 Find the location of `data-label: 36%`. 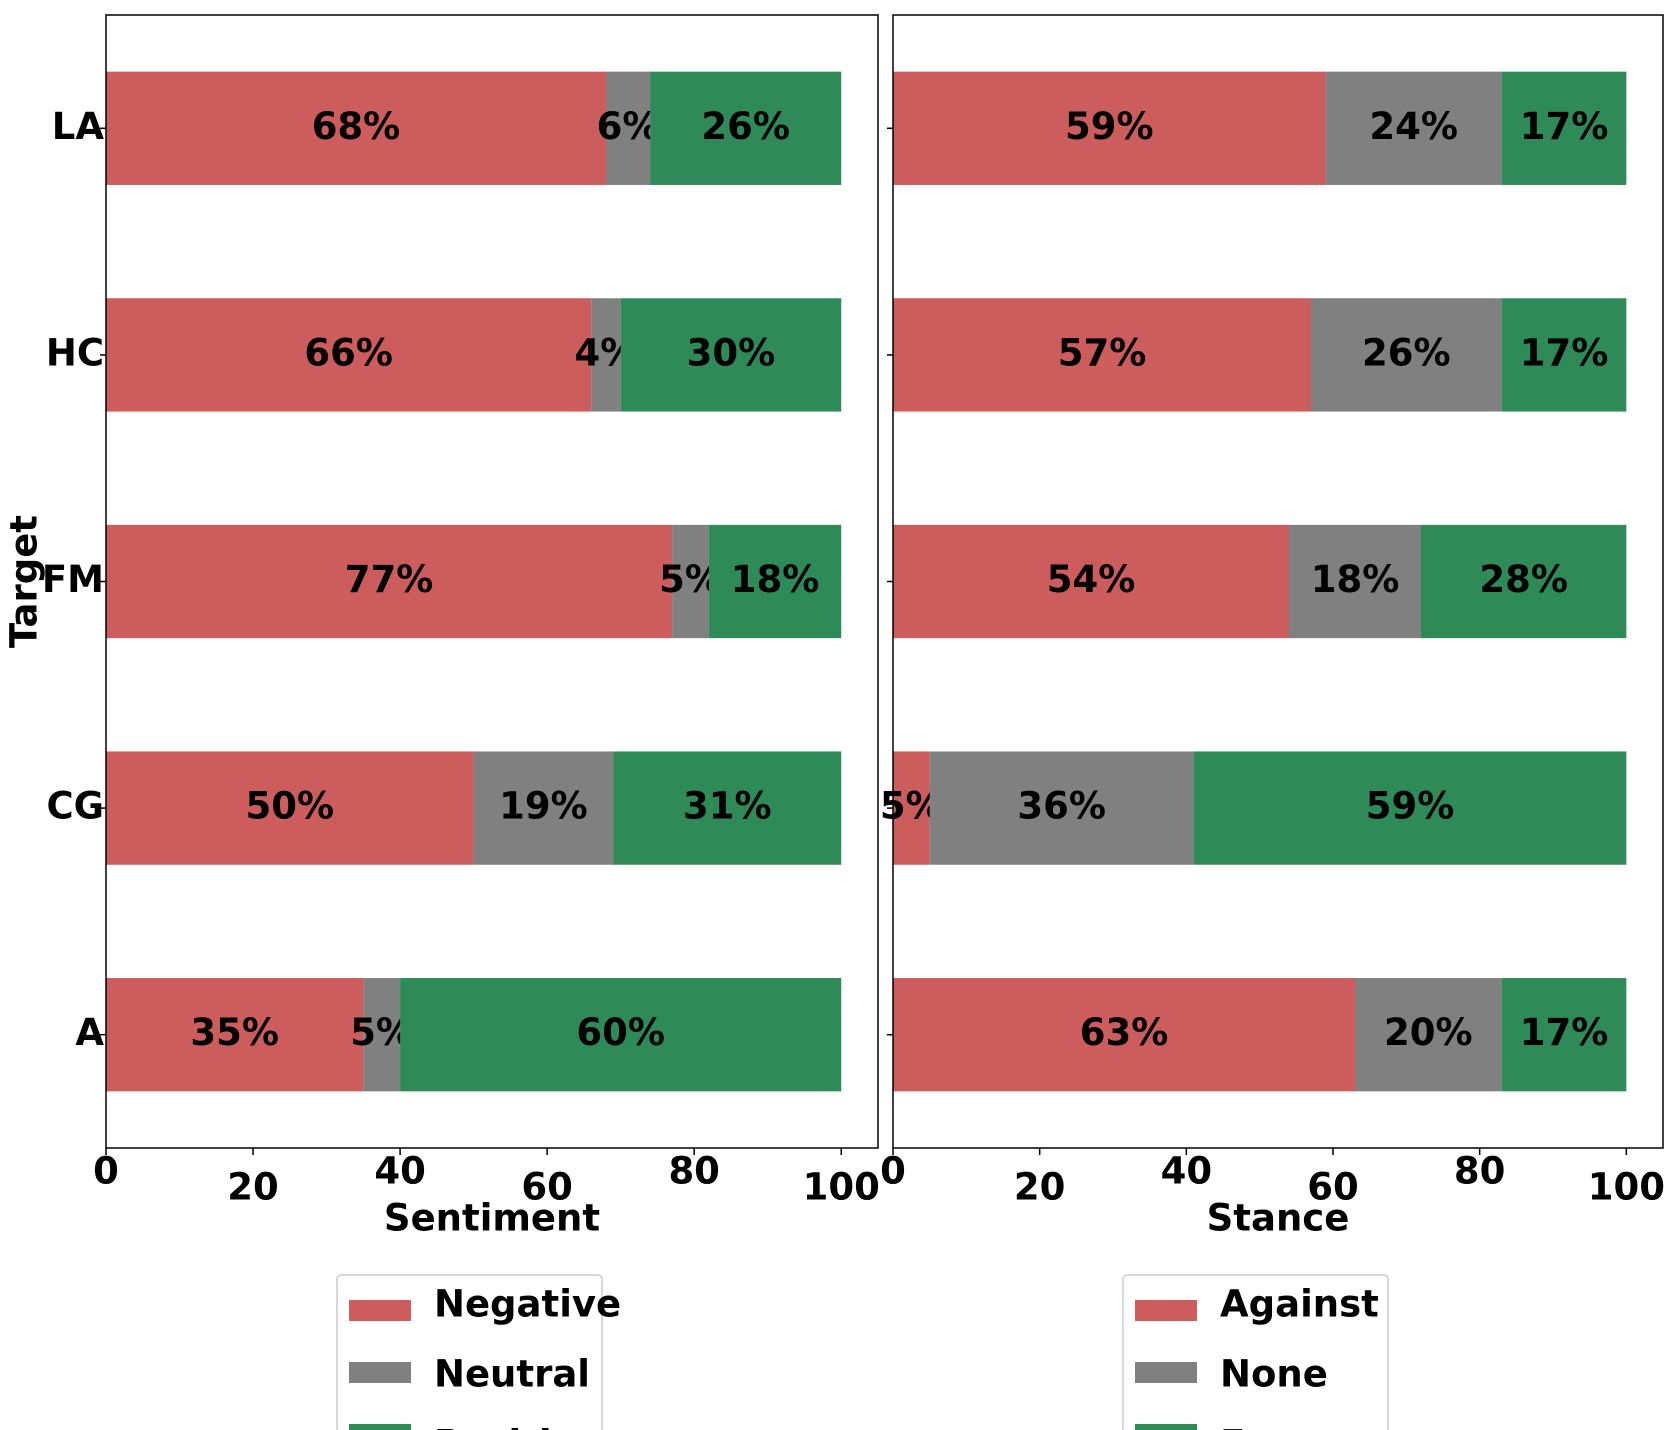

data-label: 36% is located at coordinates (1061, 806).